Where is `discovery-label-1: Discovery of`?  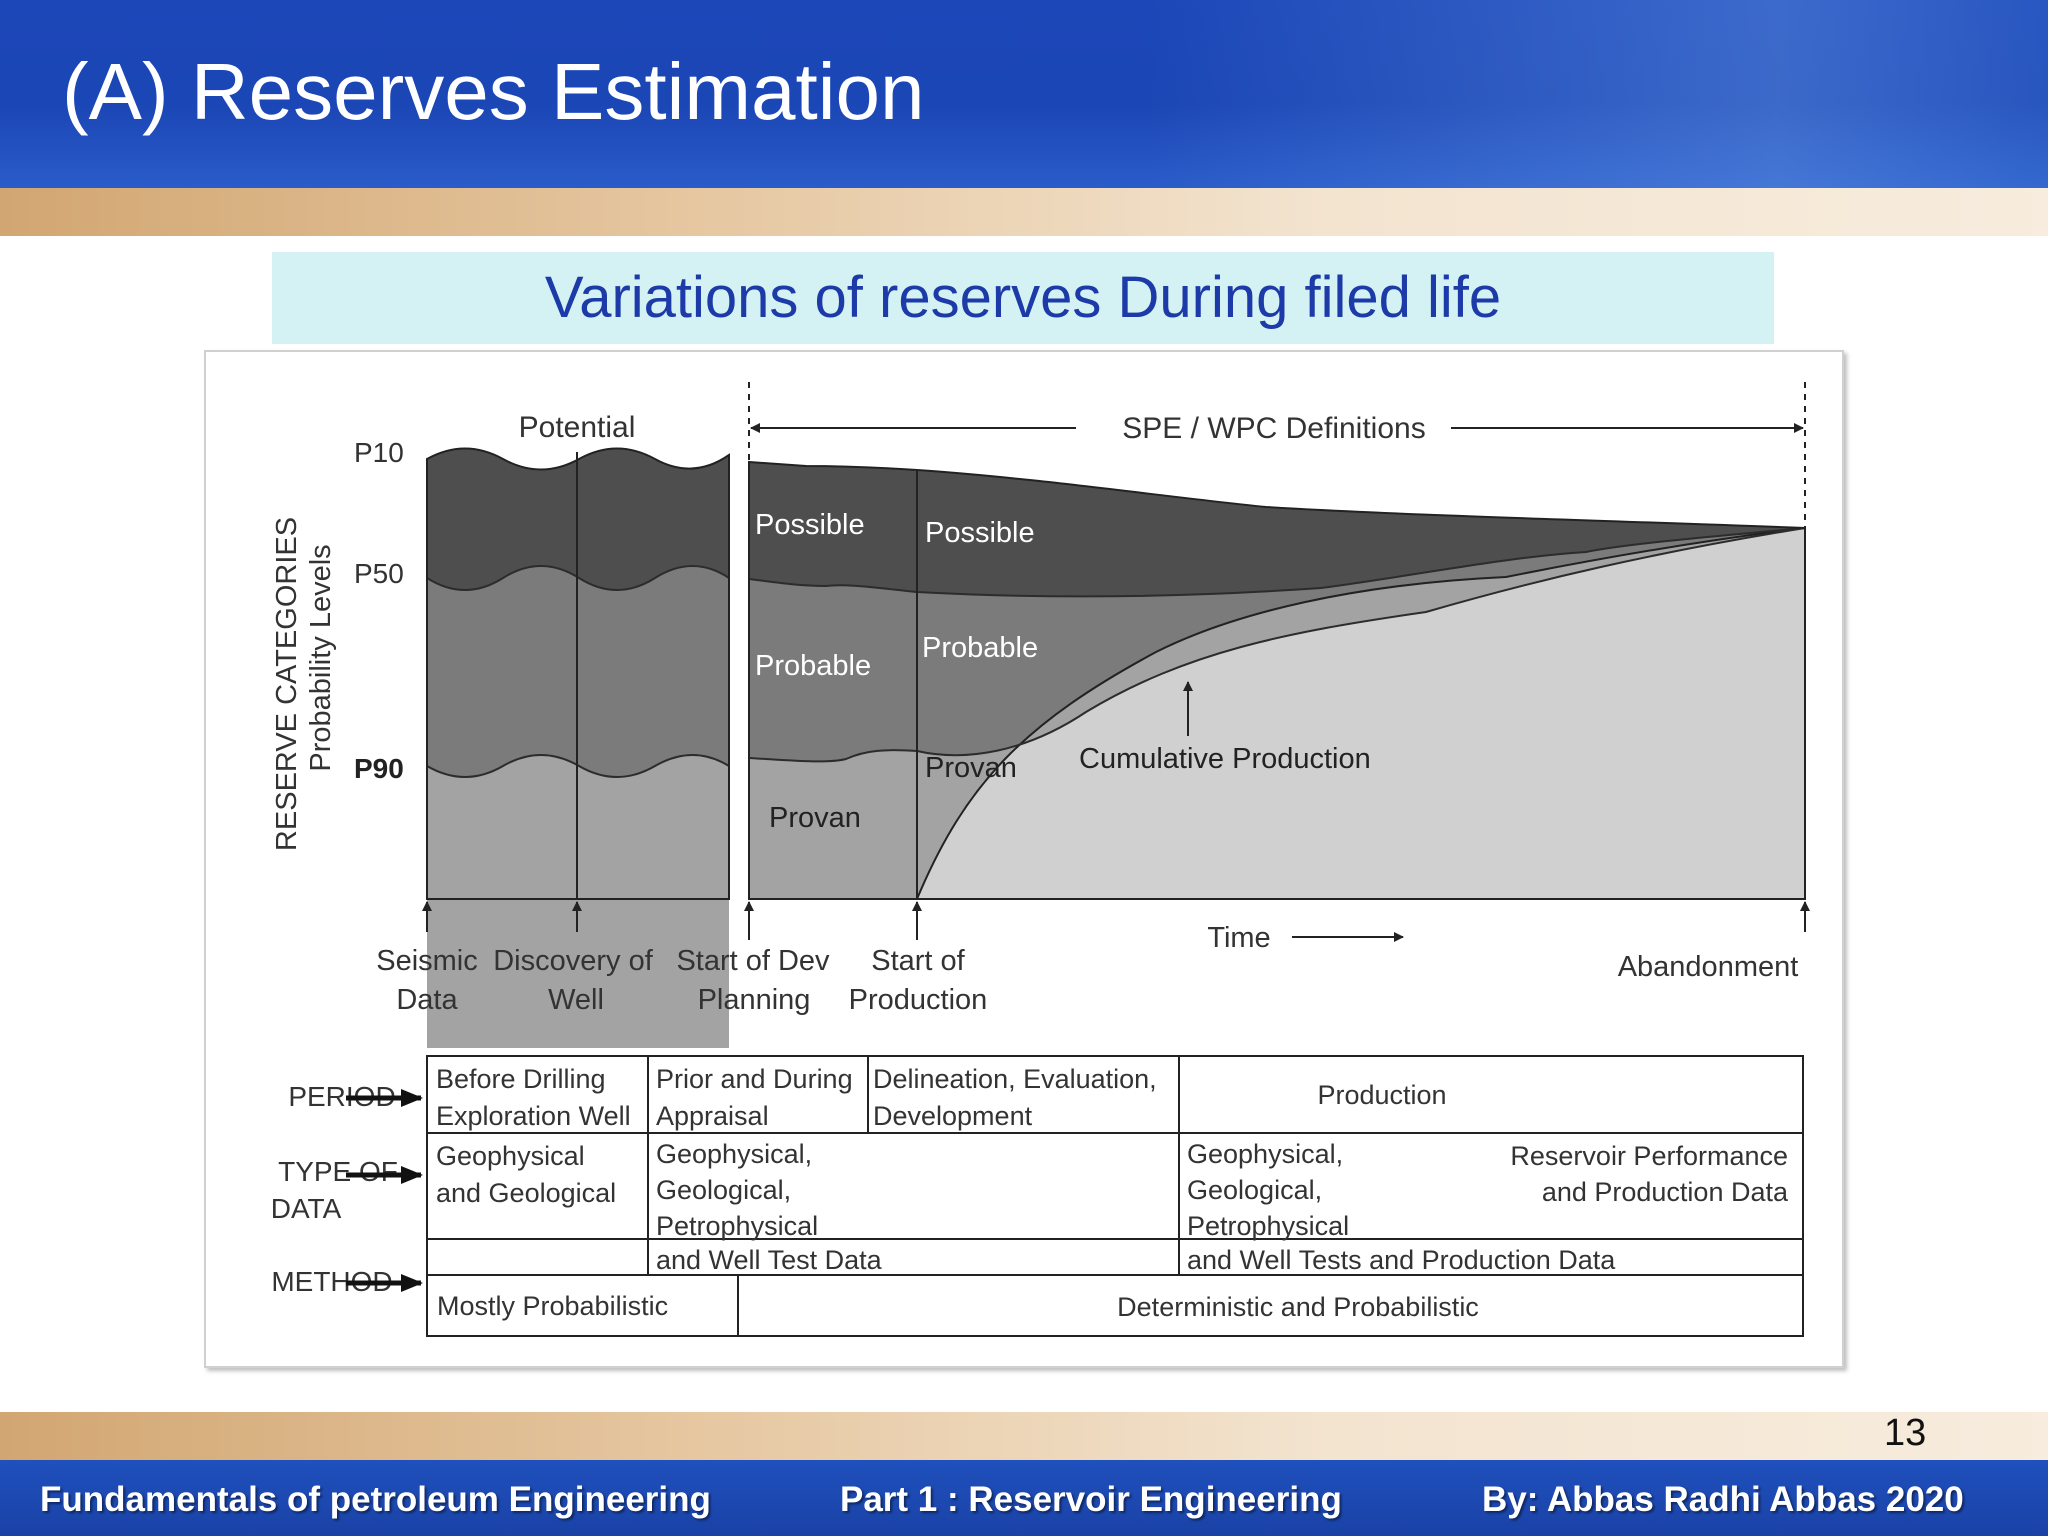 discovery-label-1: Discovery of is located at coordinates (573, 961).